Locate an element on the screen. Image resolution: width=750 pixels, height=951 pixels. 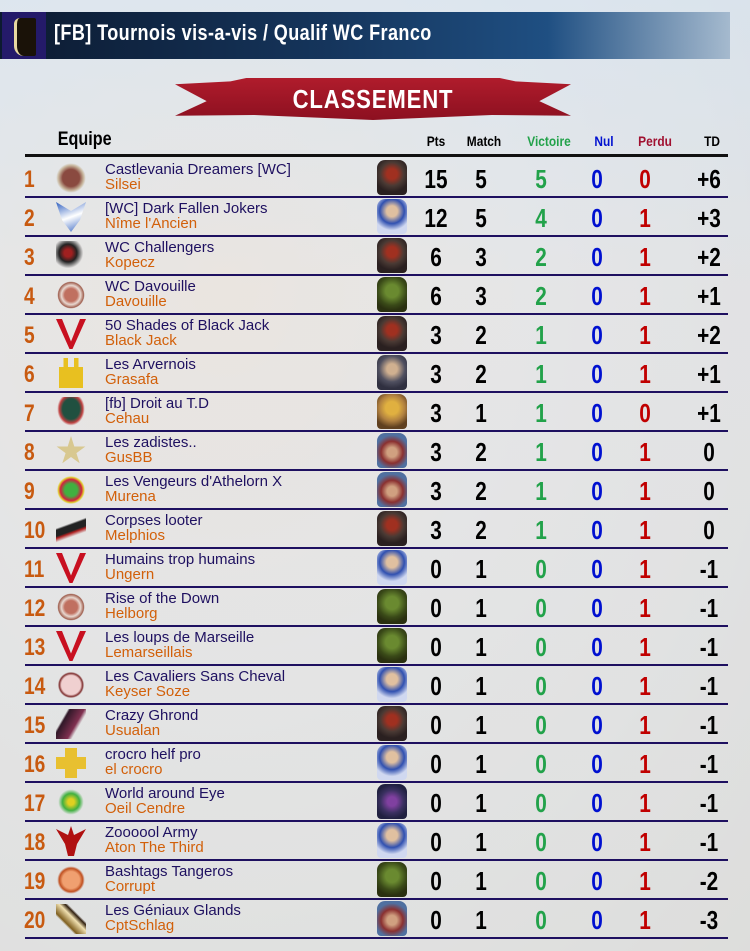
league-logo is located at coordinates (24, 35).